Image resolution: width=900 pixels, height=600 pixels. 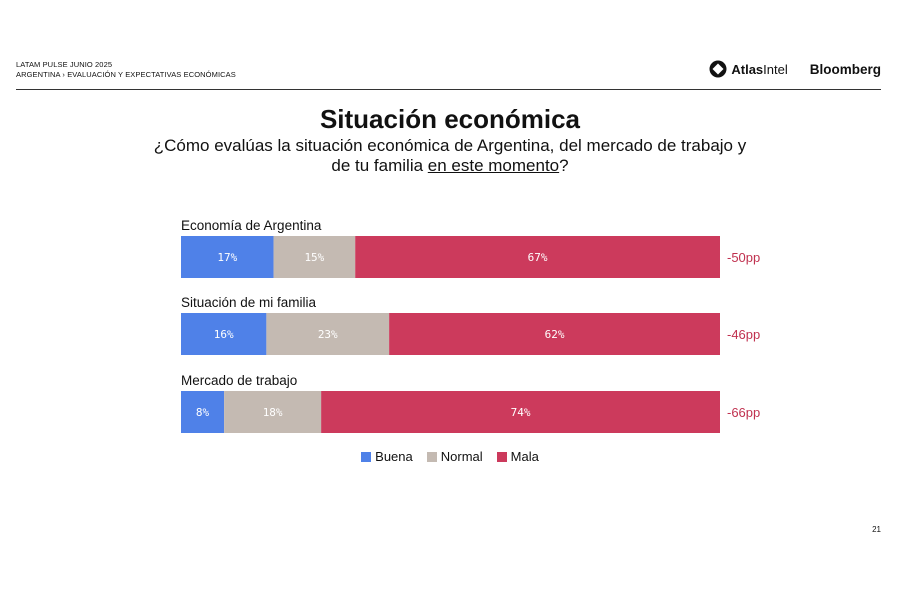 I want to click on category-label: Mercado de trabajo, so click(x=239, y=380).